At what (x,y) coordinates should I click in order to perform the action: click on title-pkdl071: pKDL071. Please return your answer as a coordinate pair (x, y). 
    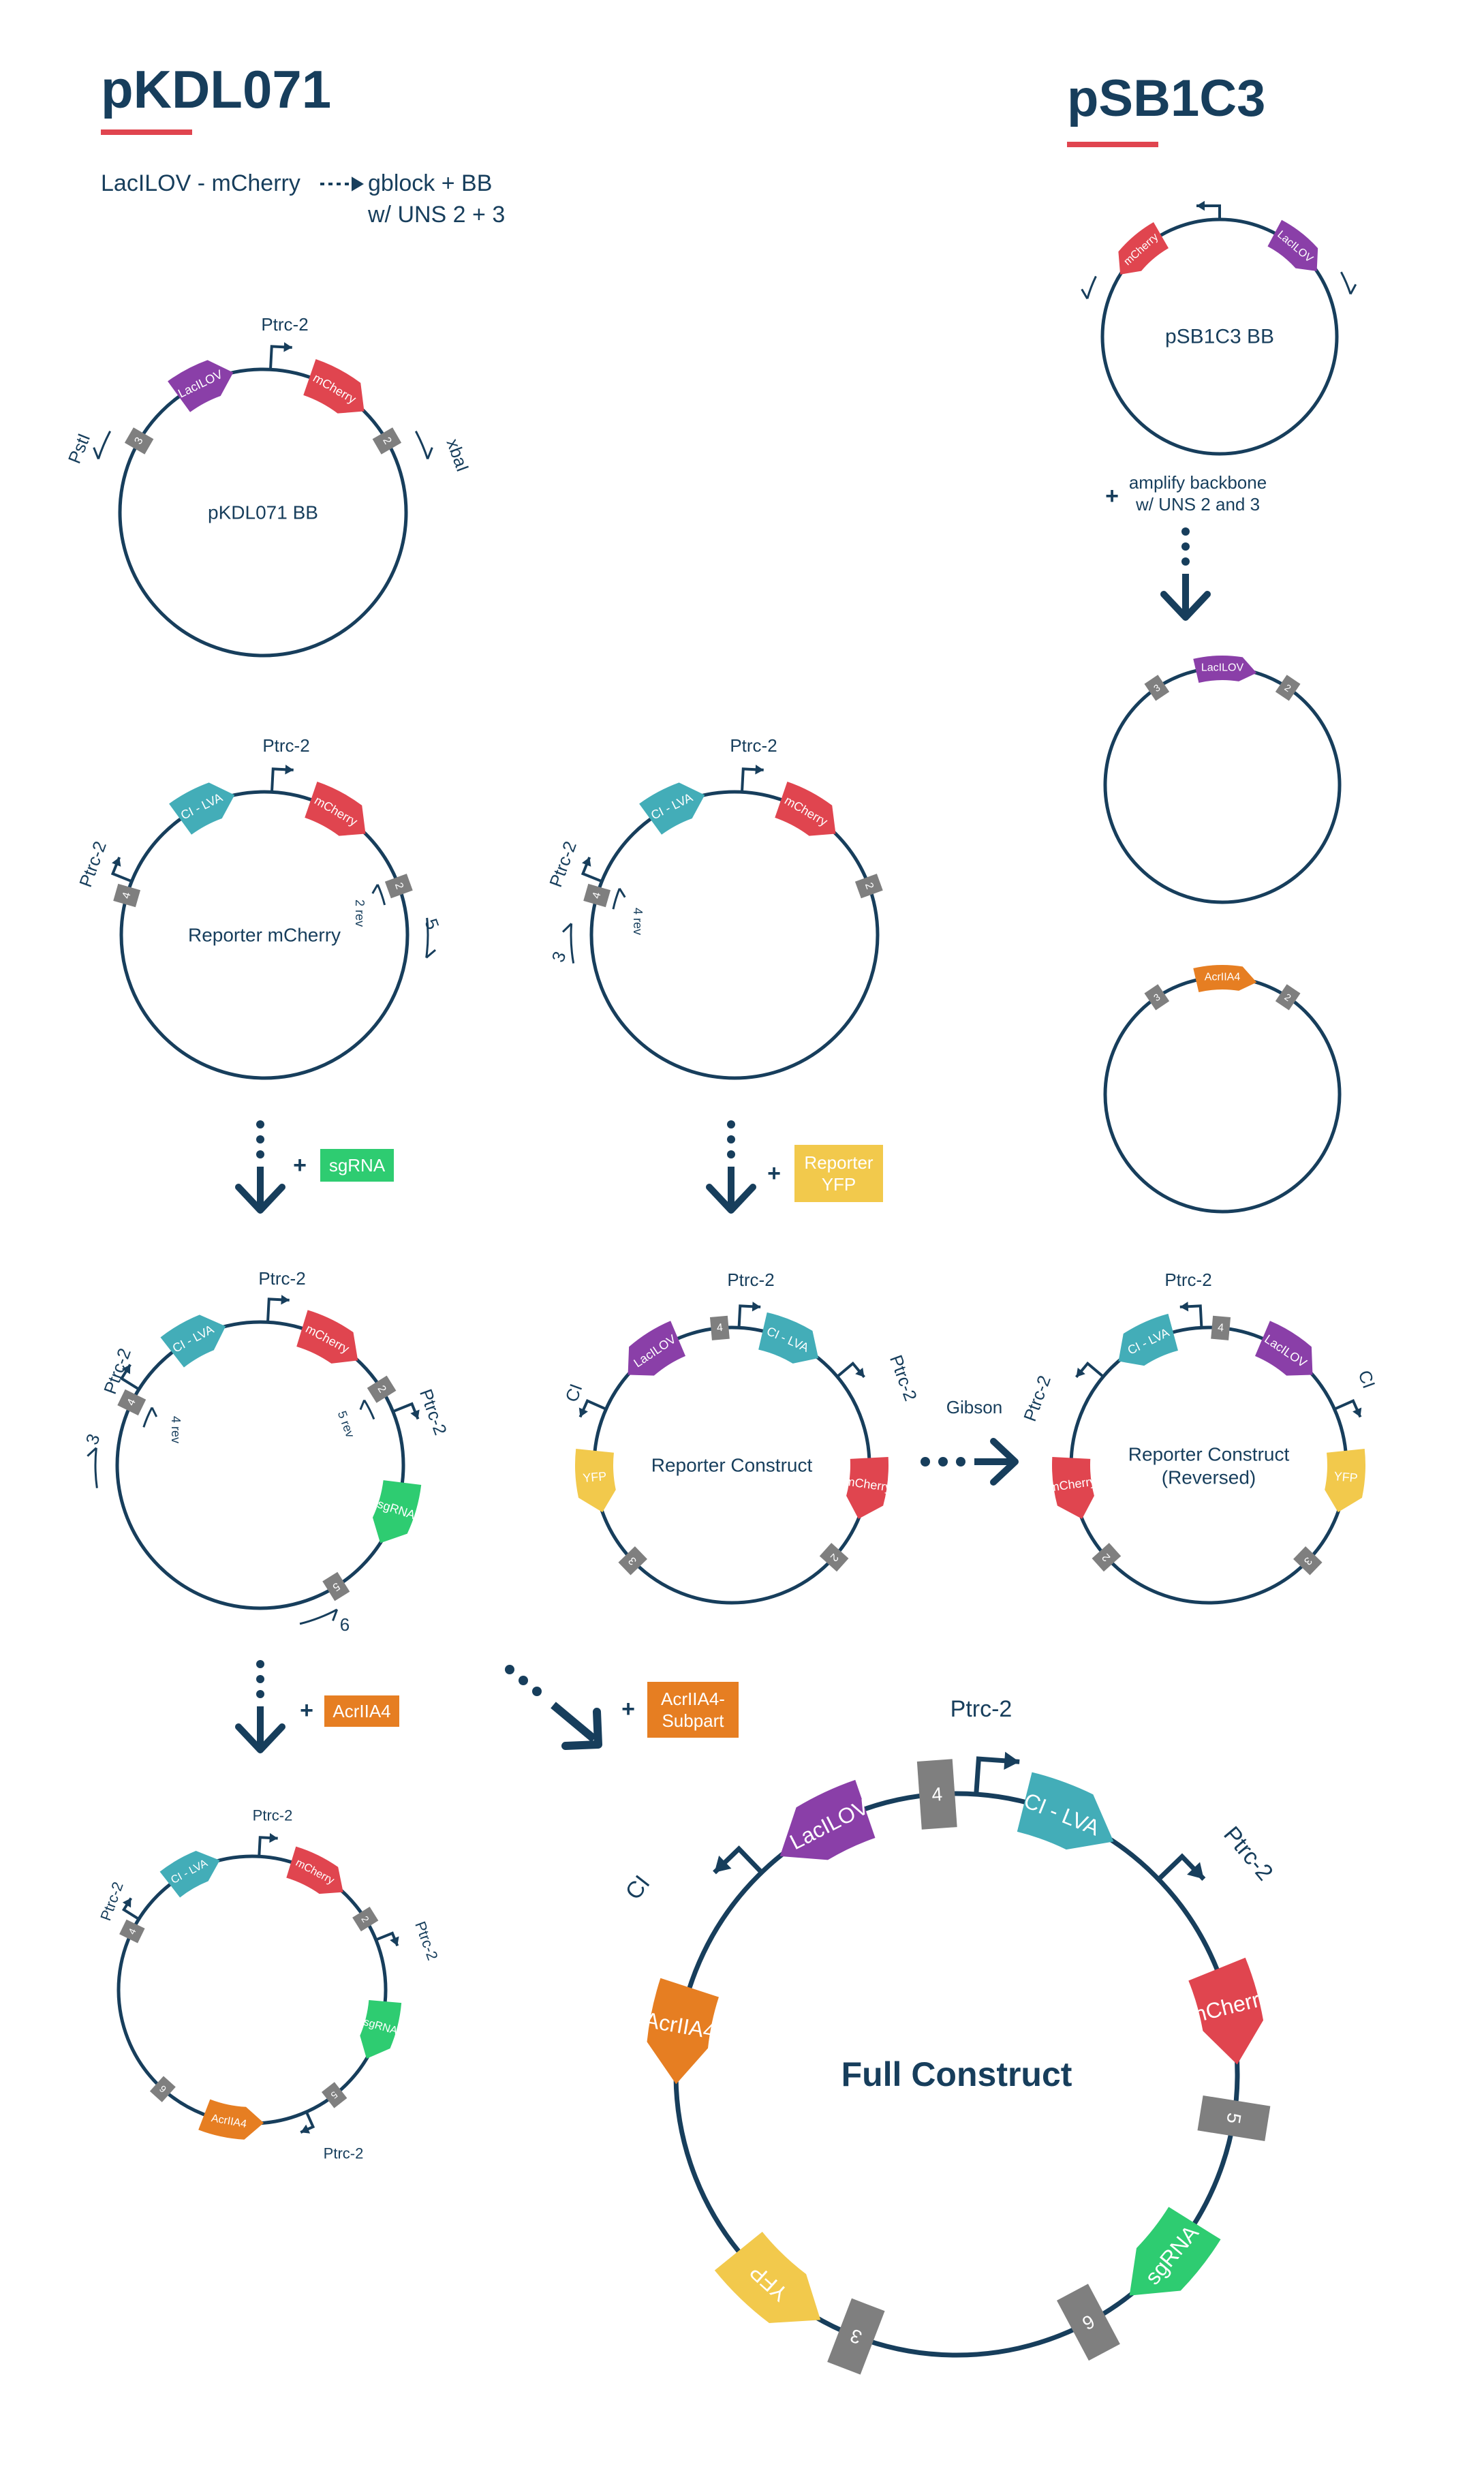
    Looking at the image, I should click on (217, 89).